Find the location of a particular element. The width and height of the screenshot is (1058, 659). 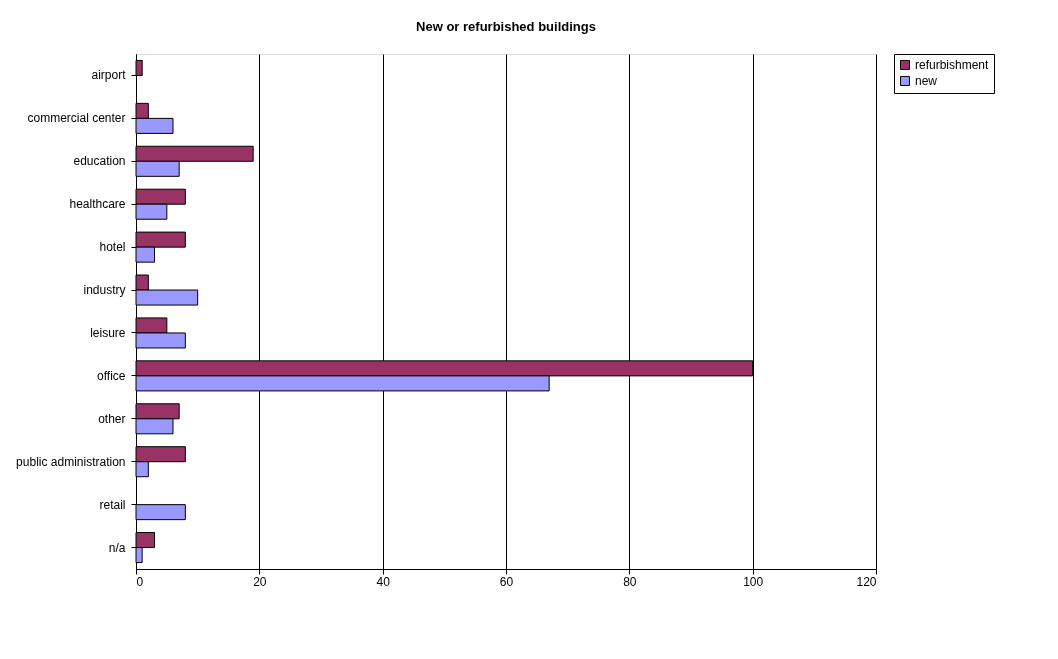

y-tick-label: n/a is located at coordinates (117, 547).